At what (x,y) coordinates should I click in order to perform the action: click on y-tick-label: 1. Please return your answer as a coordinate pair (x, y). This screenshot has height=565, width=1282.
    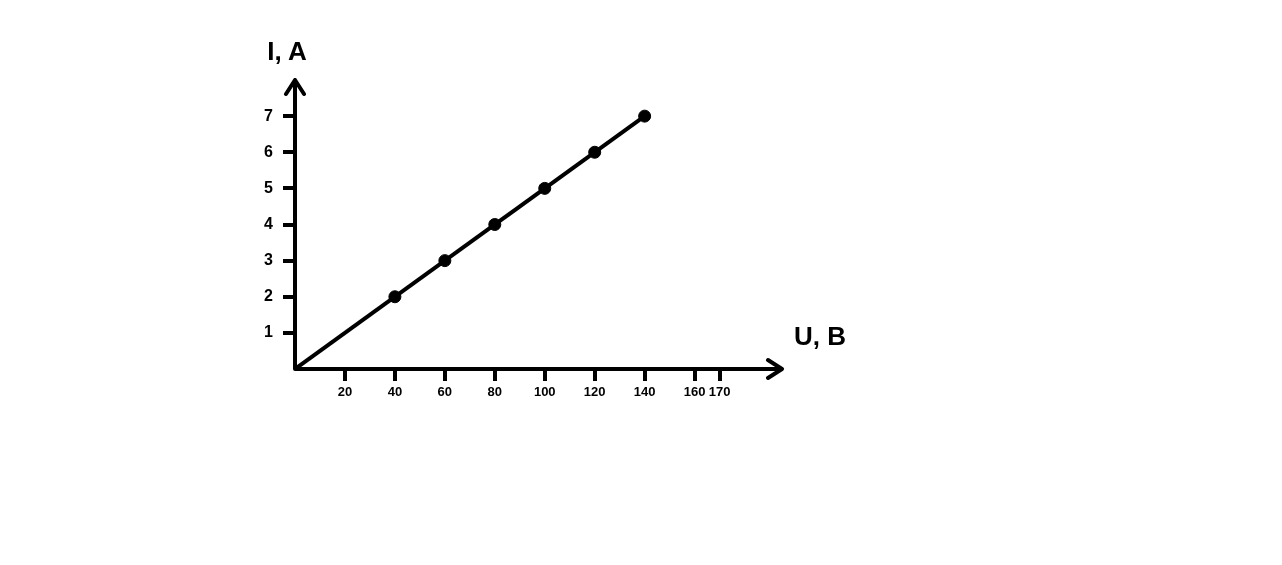
    Looking at the image, I should click on (269, 332).